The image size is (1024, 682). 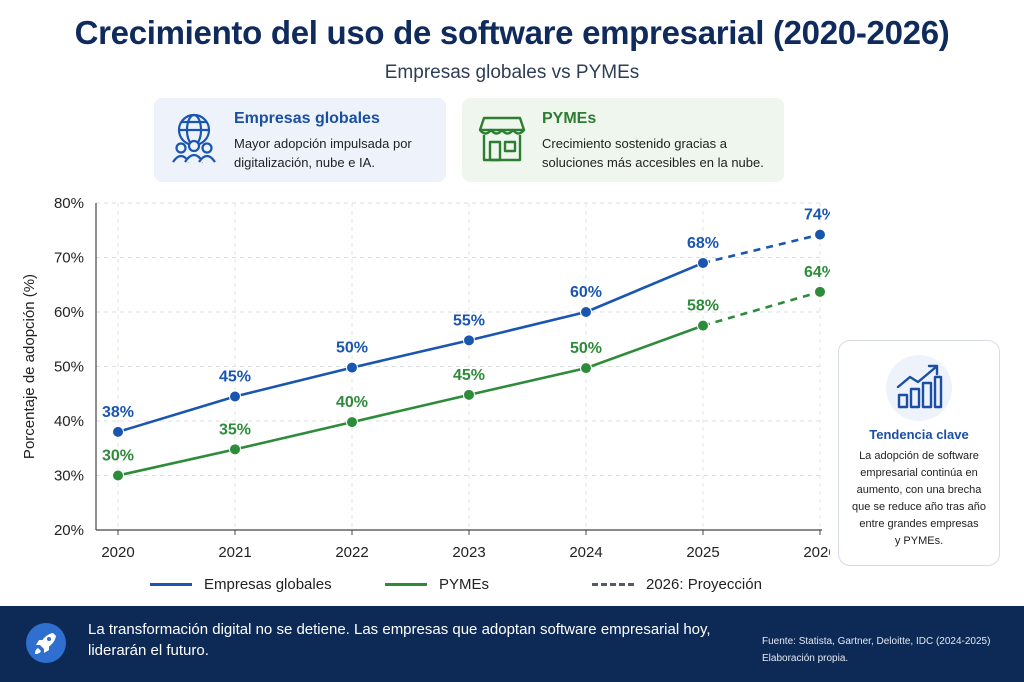 What do you see at coordinates (117, 552) in the screenshot?
I see `x-tick-label: 2020` at bounding box center [117, 552].